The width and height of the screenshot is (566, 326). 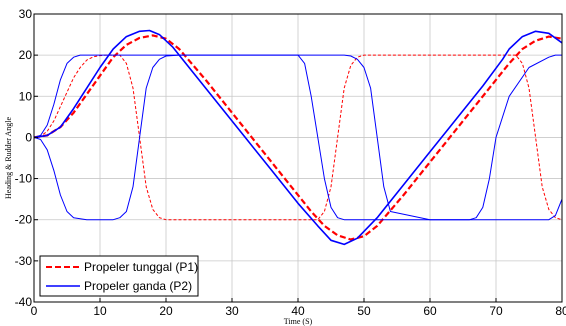 I want to click on y-tick-label--40: -40, so click(x=24, y=302).